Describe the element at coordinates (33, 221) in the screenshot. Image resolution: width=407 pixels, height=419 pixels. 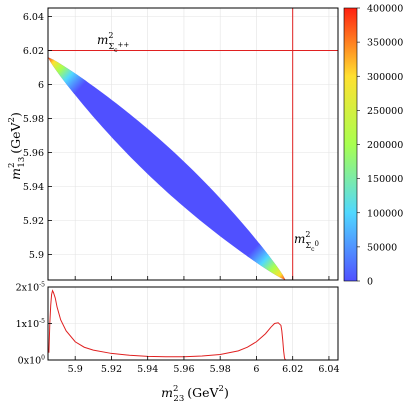
I see `y-tick-label: 5.92` at that location.